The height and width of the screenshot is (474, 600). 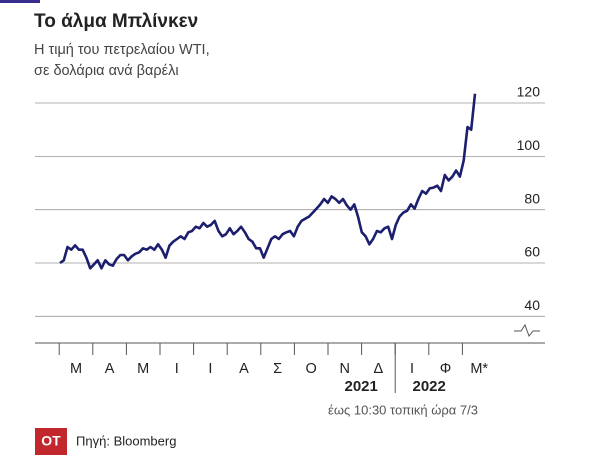 I want to click on chart-title: Το άλμα Μπλίνκεν, so click(x=116, y=21).